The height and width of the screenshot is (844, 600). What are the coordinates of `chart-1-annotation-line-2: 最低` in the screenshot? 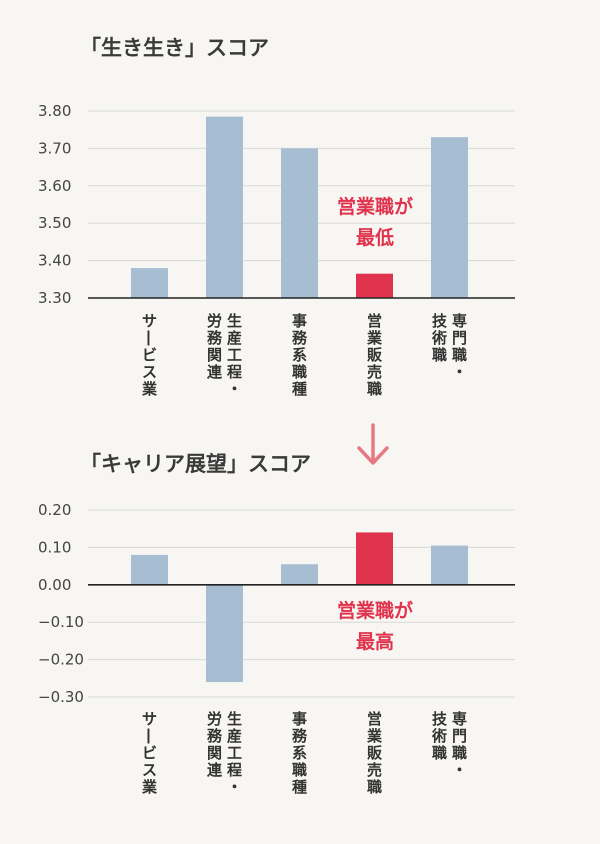 It's located at (375, 237).